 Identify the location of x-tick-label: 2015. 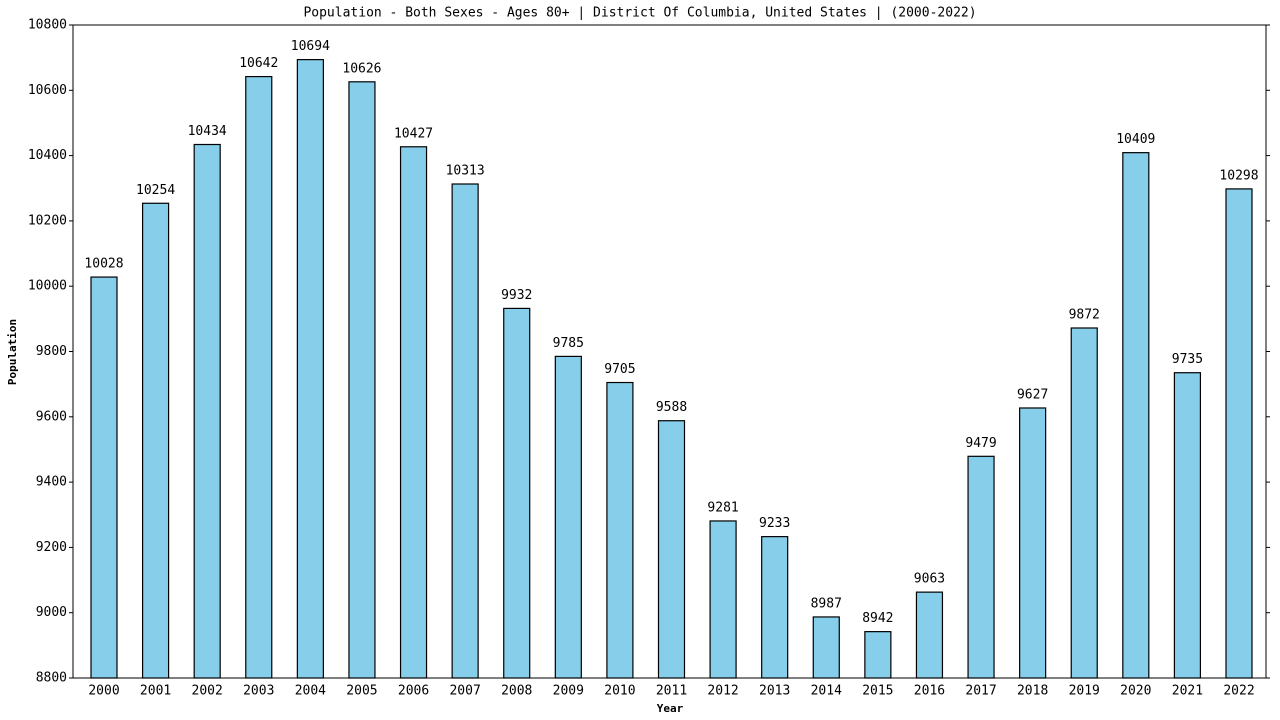
(877, 691).